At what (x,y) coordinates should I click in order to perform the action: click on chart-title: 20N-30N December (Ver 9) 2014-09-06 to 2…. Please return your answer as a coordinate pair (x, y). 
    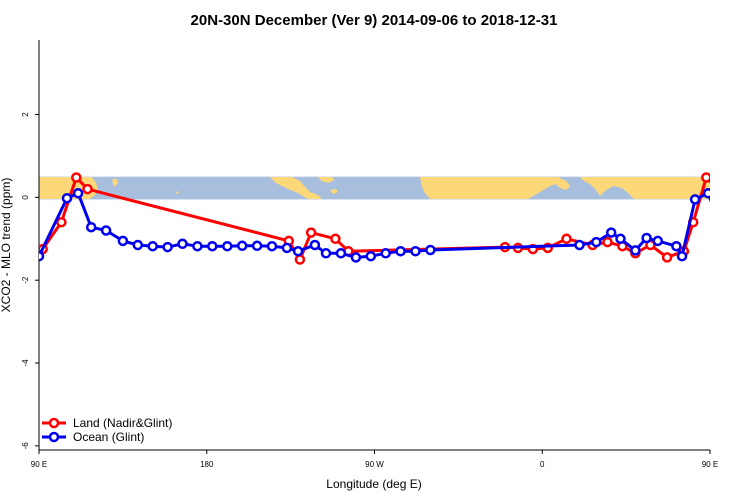
    Looking at the image, I should click on (374, 20).